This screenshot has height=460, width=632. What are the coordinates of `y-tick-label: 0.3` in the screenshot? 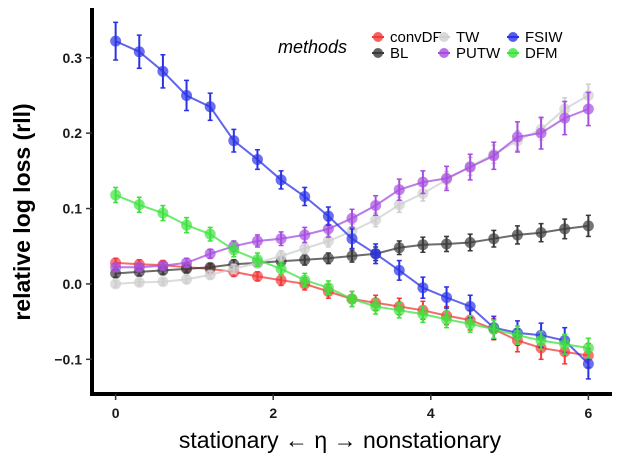 It's located at (73, 58).